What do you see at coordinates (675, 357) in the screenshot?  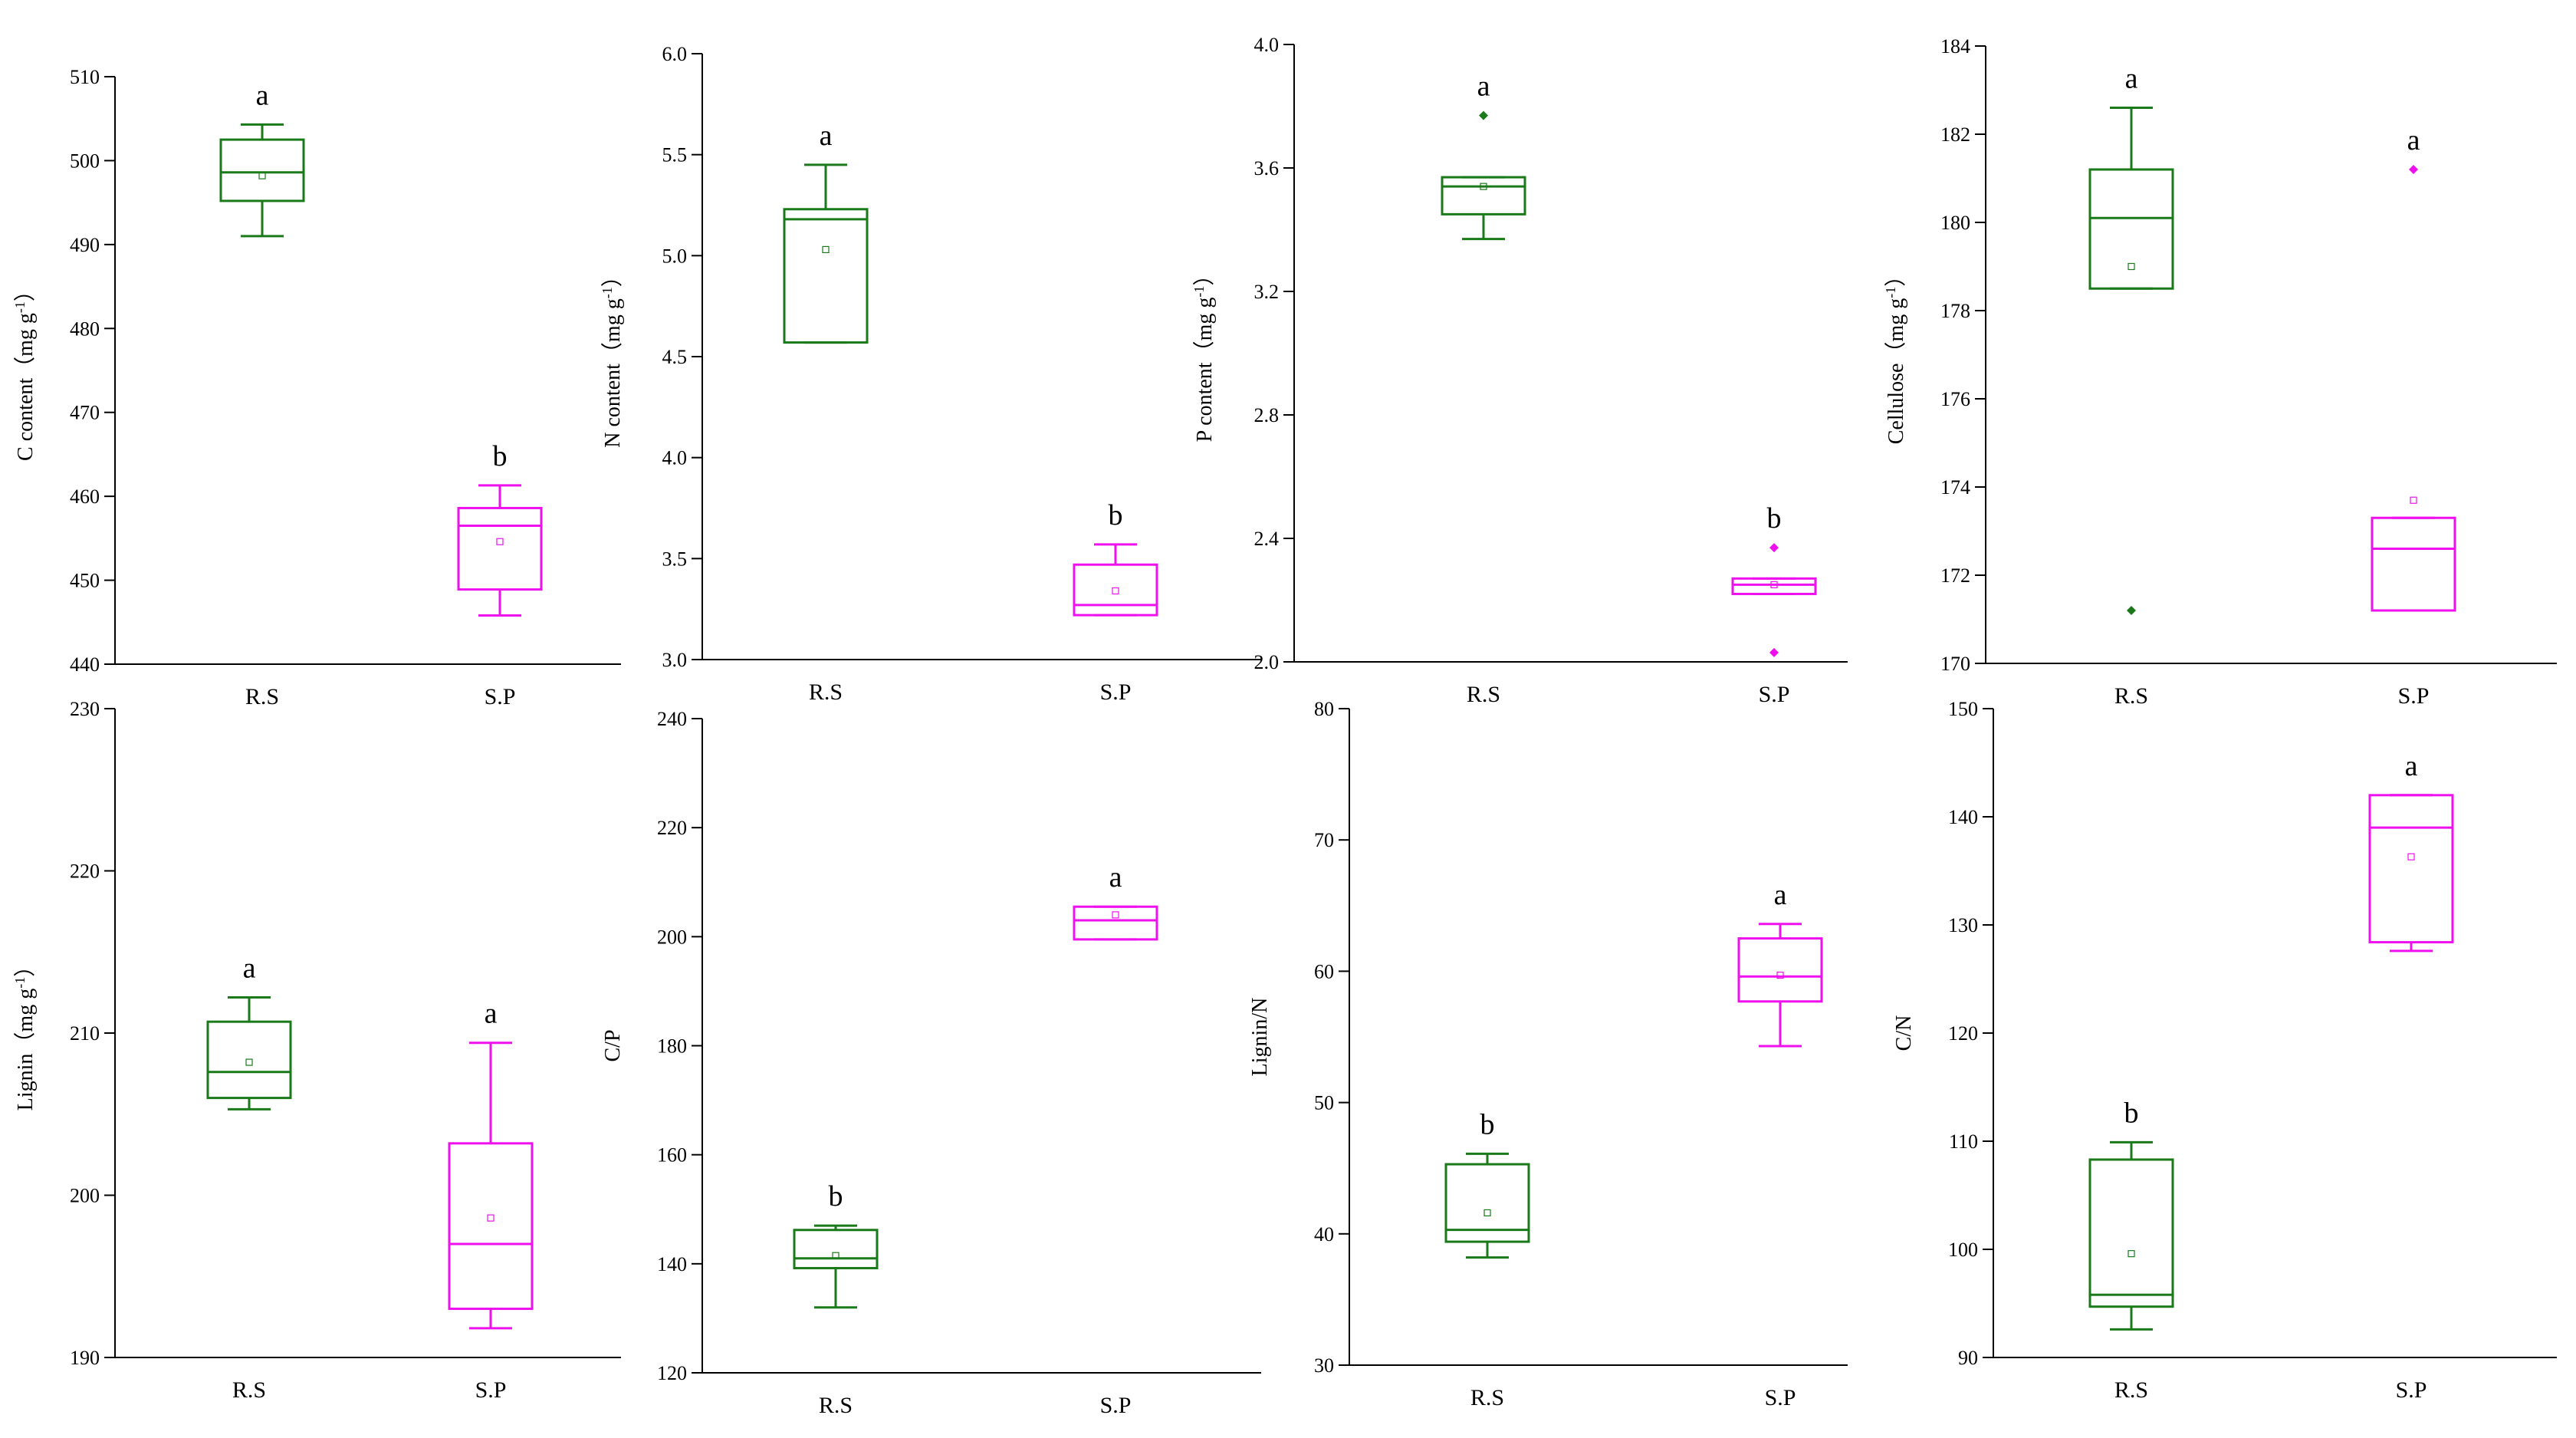 I see `y-tick-label: 4.5` at bounding box center [675, 357].